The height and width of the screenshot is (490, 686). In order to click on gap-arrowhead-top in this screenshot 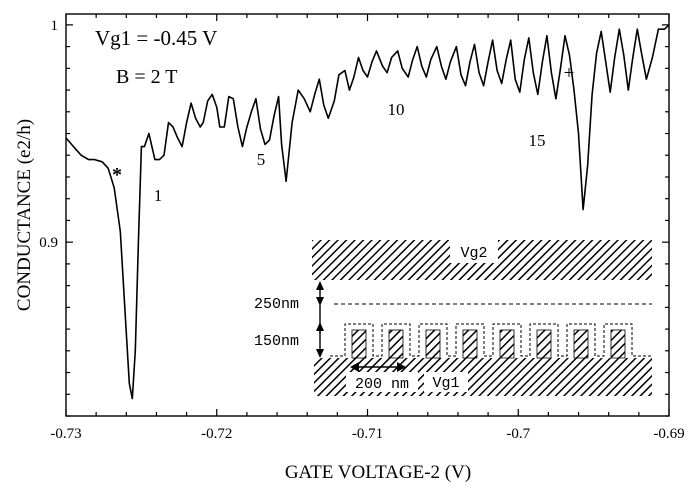, I will do `click(320, 285)`.